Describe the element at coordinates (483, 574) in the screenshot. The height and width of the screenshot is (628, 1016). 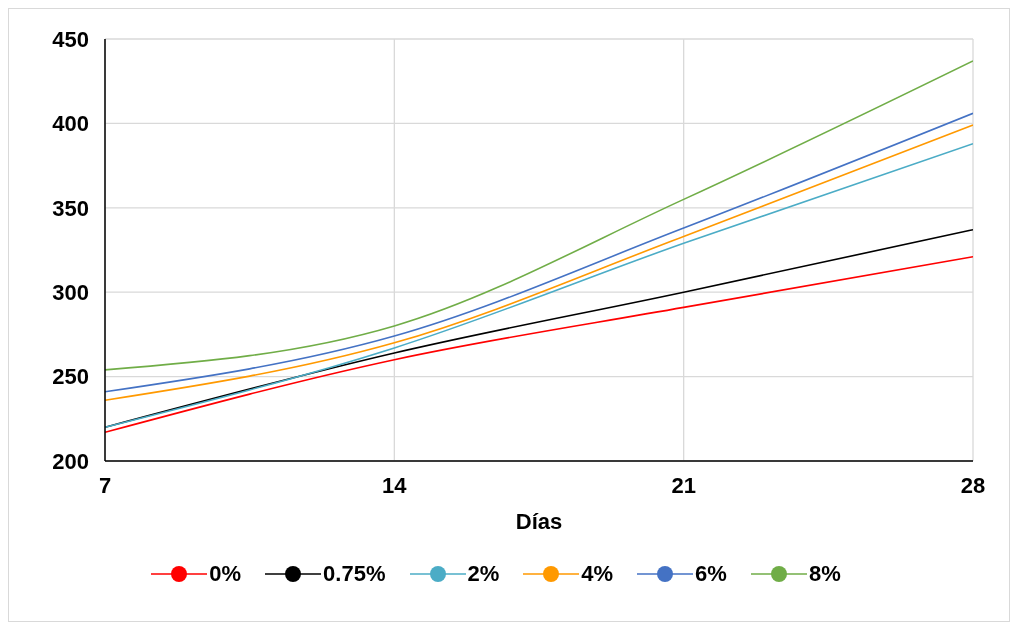
I see `legend-label: 2%` at that location.